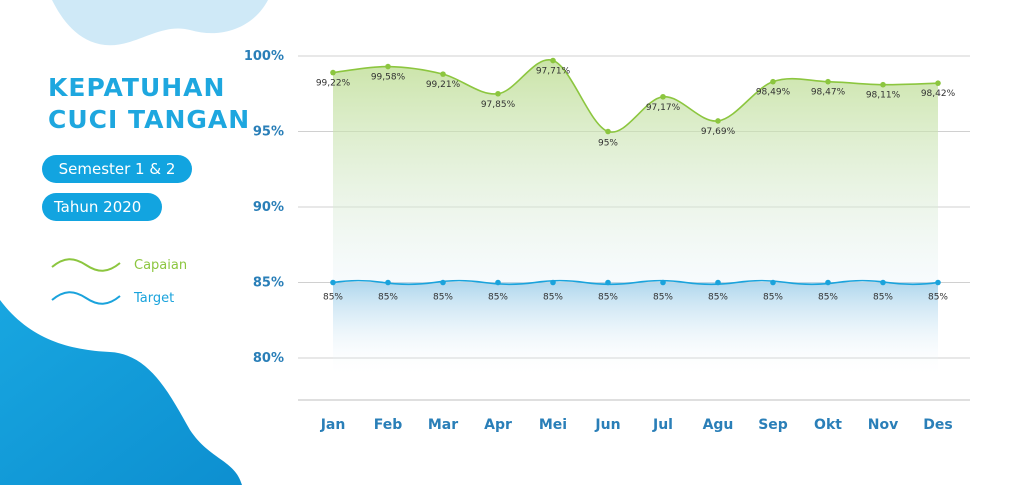 Image resolution: width=1024 pixels, height=485 pixels. I want to click on target-area-fill, so click(635, 330).